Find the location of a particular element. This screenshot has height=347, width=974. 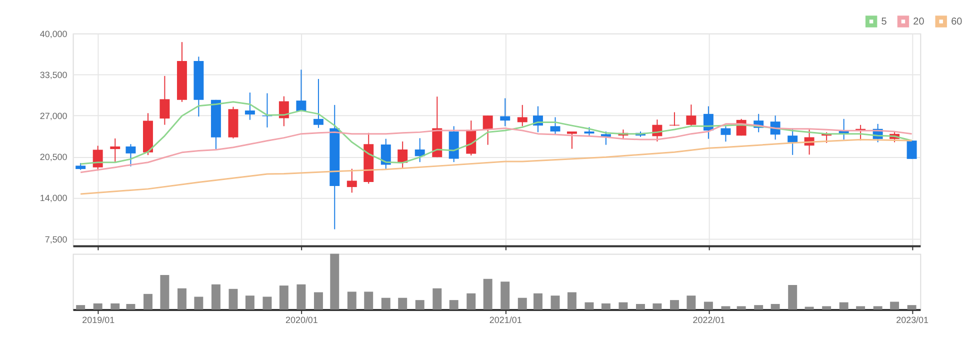

legend-label: 5 is located at coordinates (884, 22).